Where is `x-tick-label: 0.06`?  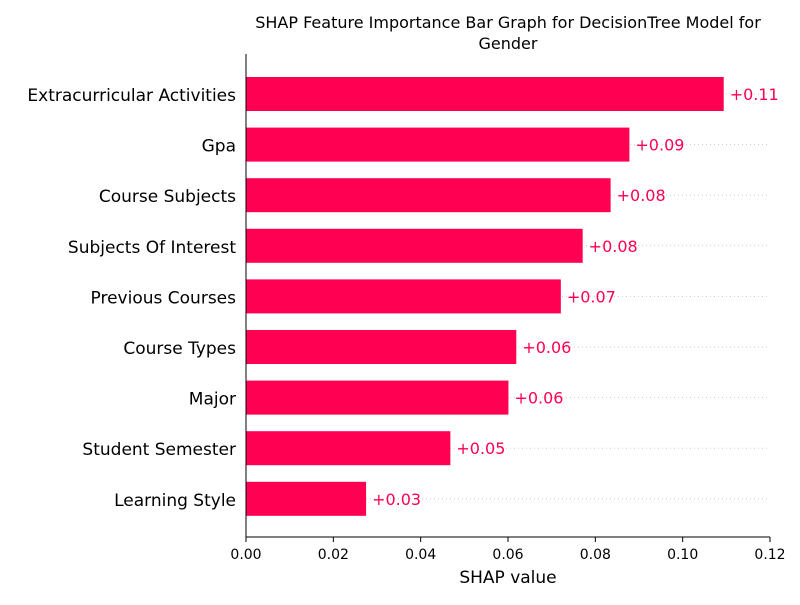
x-tick-label: 0.06 is located at coordinates (507, 555).